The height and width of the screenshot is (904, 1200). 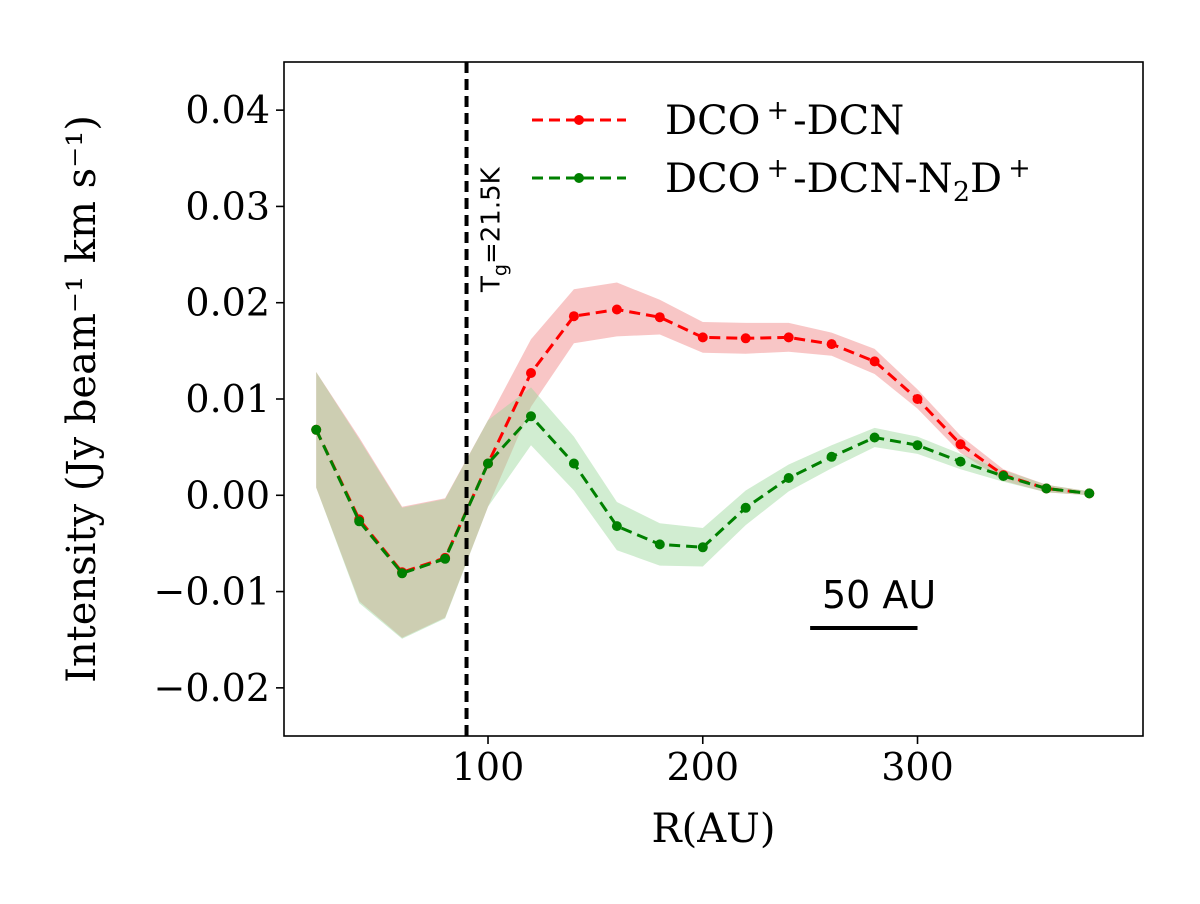 What do you see at coordinates (227, 495) in the screenshot?
I see `y-tick-label: 0.00` at bounding box center [227, 495].